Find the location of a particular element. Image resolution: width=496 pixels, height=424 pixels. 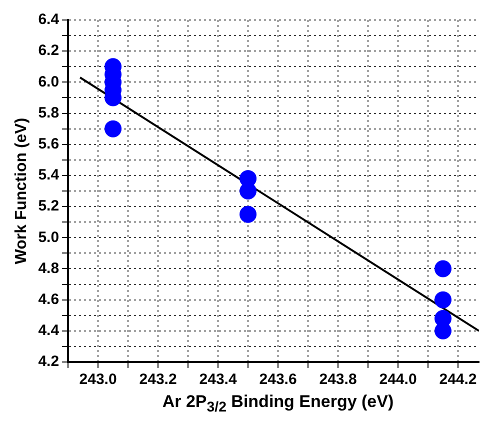

y-tick-label: 4.6 is located at coordinates (49, 299).